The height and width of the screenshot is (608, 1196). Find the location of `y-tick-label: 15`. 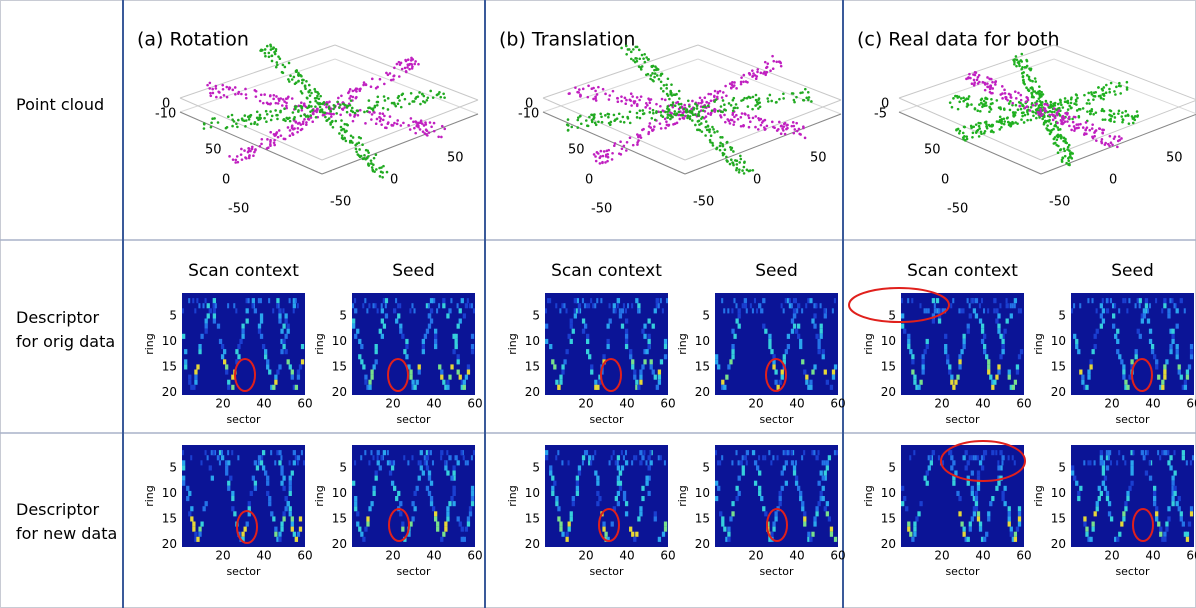

y-tick-label: 15 is located at coordinates (1058, 518).